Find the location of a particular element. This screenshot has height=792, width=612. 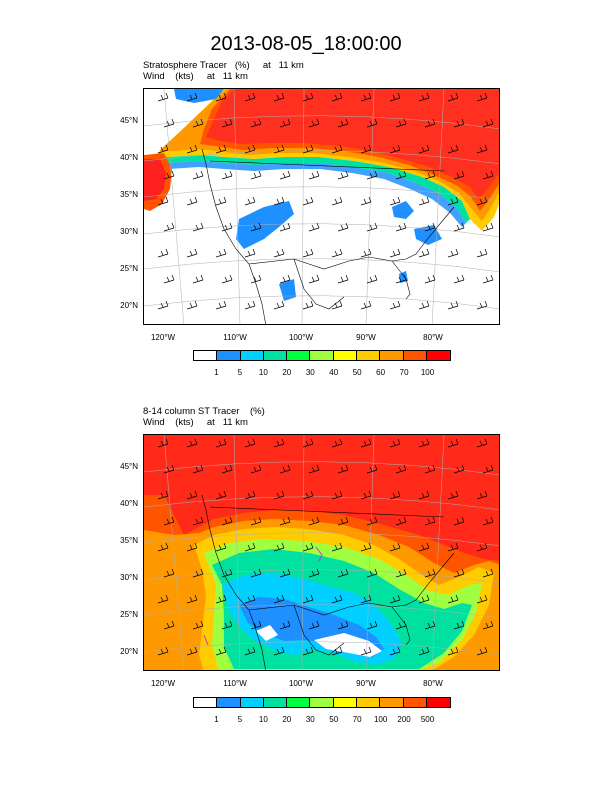

panel1-lon-label: 100°W is located at coordinates (301, 337).